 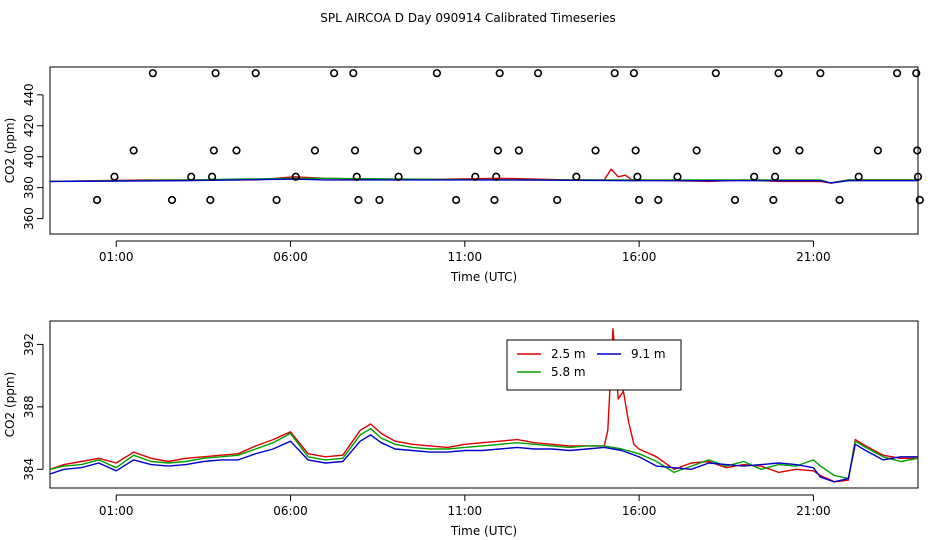 I want to click on legend-label: 5.8 m, so click(x=568, y=372).